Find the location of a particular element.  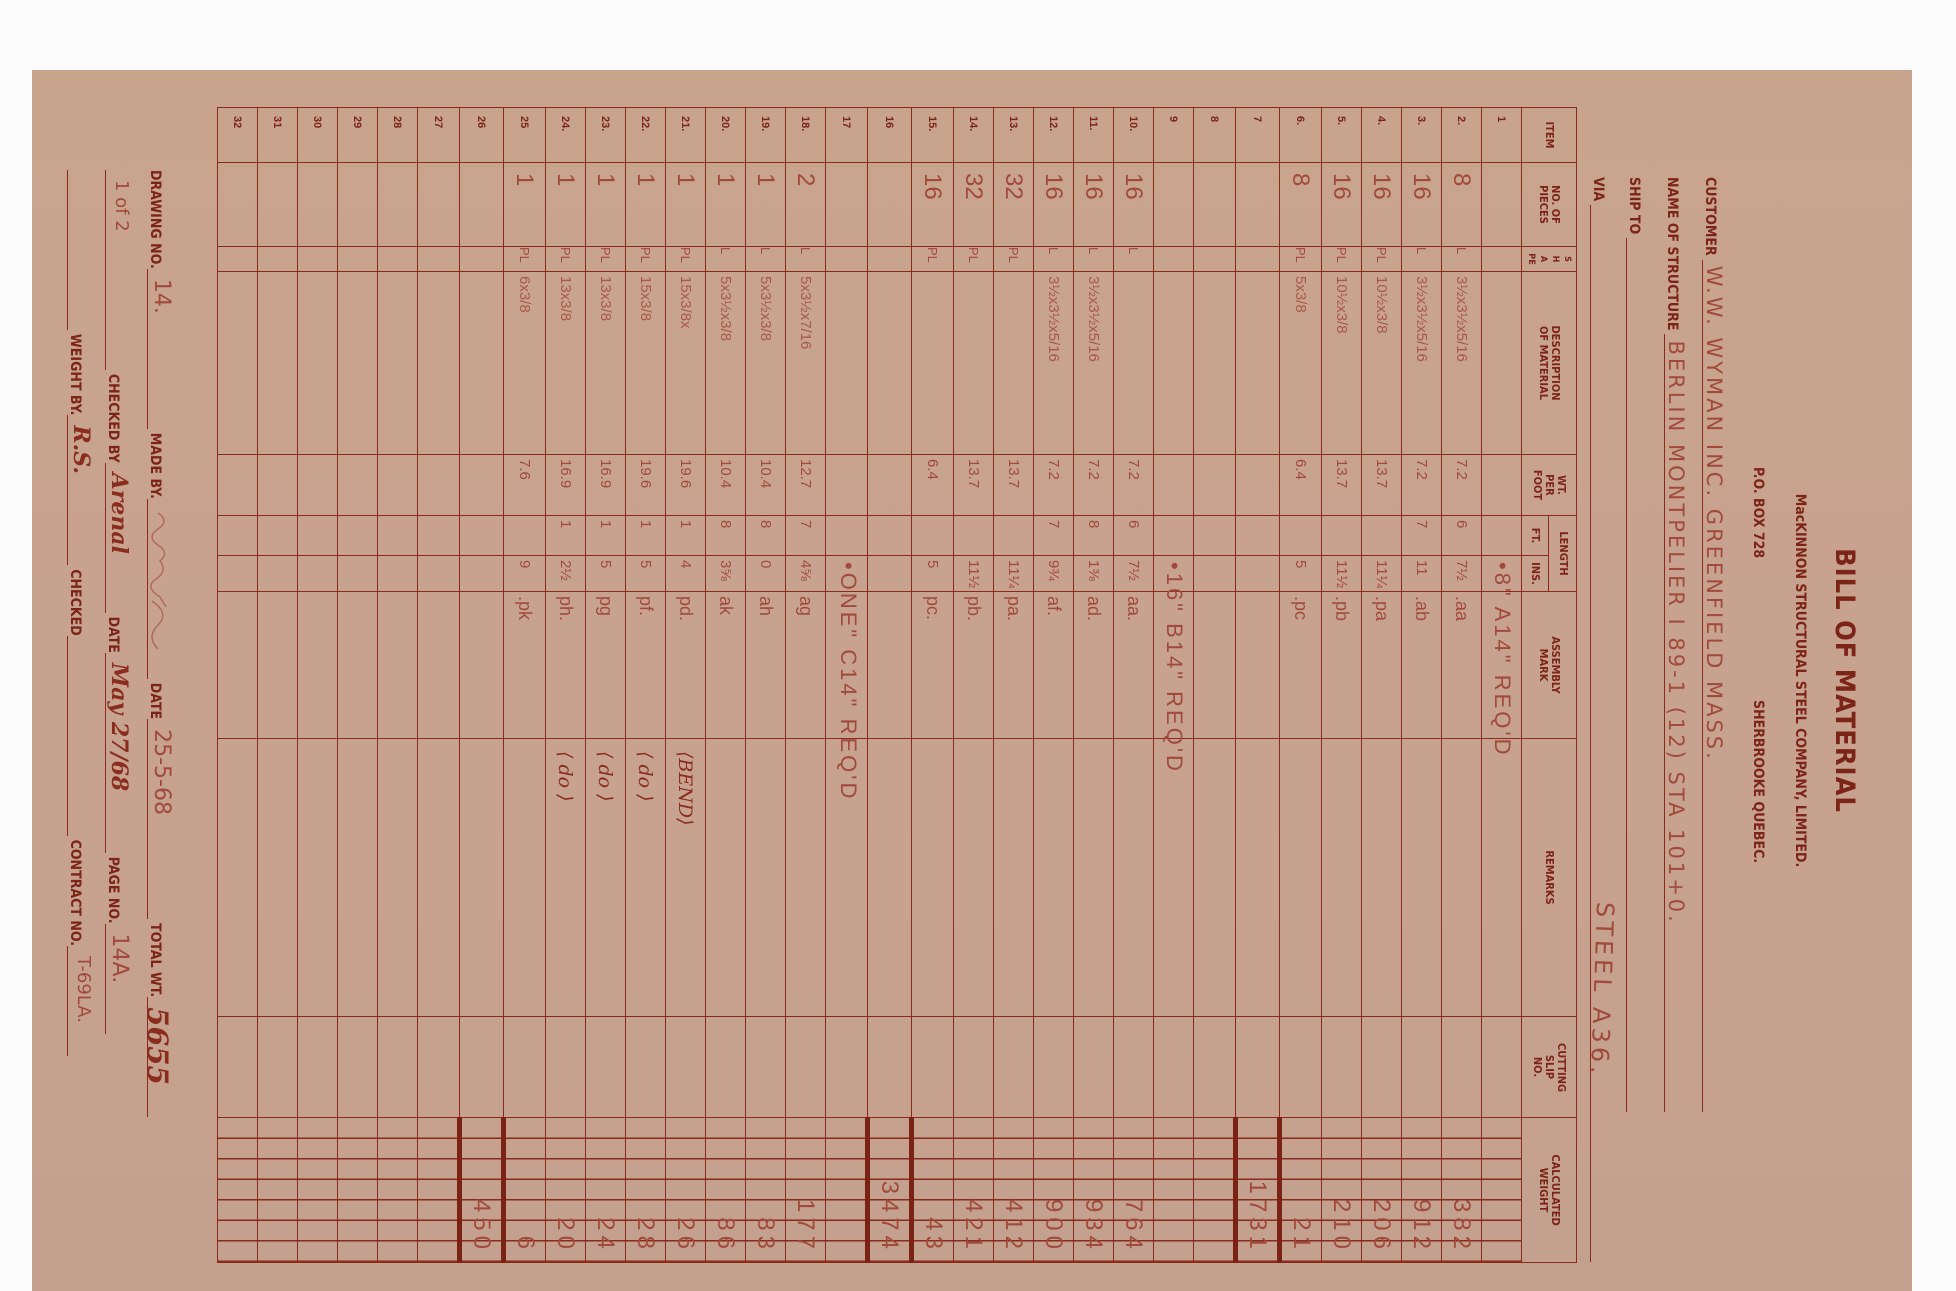

cell-weight: 210 is located at coordinates (1341, 1190).